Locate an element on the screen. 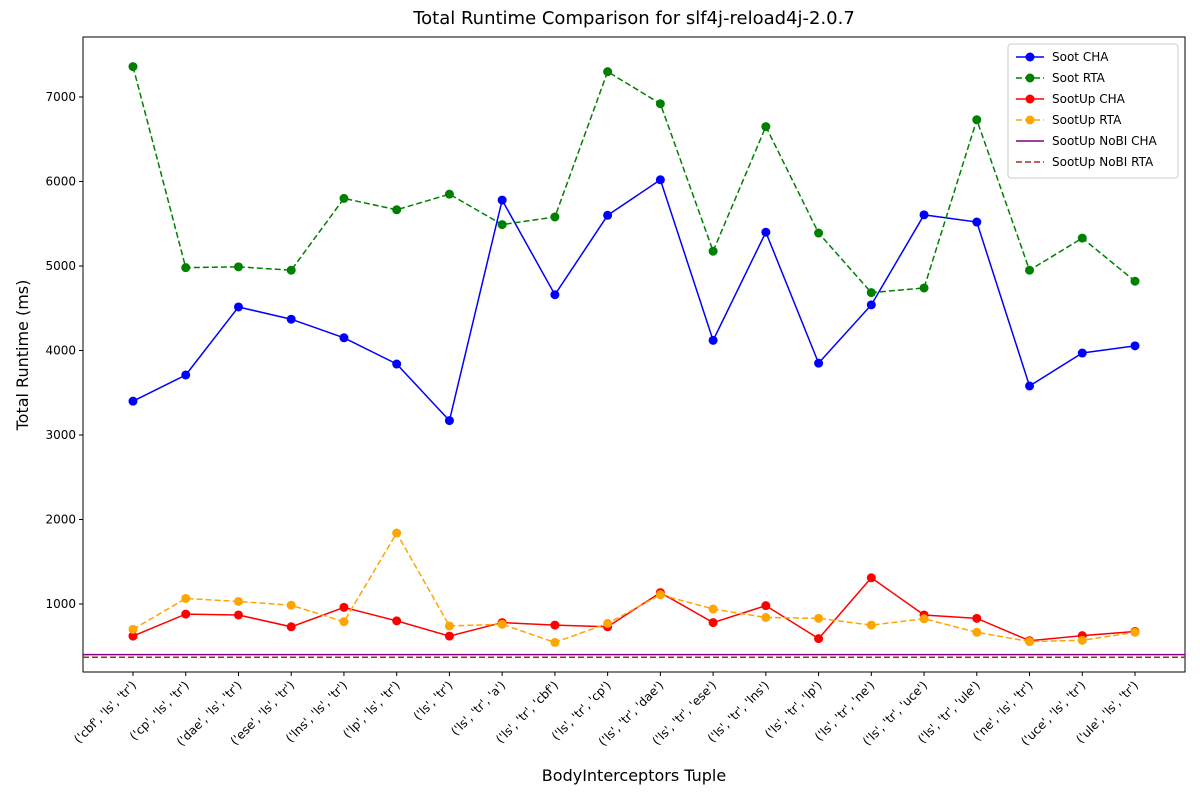 The width and height of the screenshot is (1200, 800). y-tick-label: 7000 is located at coordinates (60, 97).